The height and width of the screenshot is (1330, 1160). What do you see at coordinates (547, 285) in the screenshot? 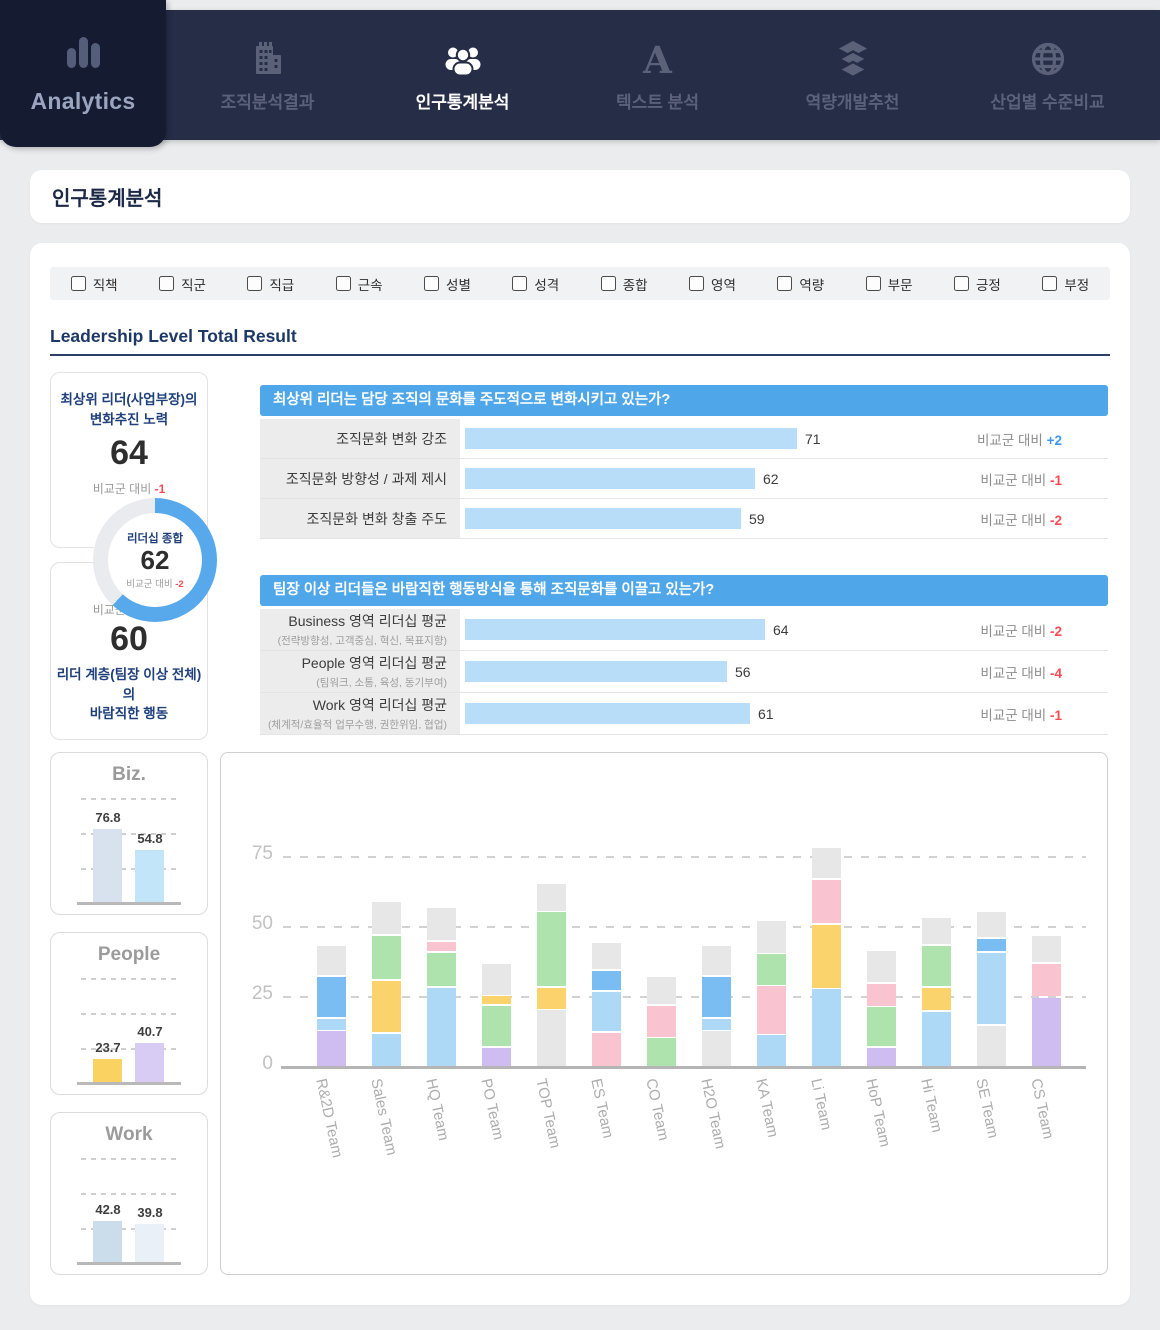
I see `filter-label: 성격` at bounding box center [547, 285].